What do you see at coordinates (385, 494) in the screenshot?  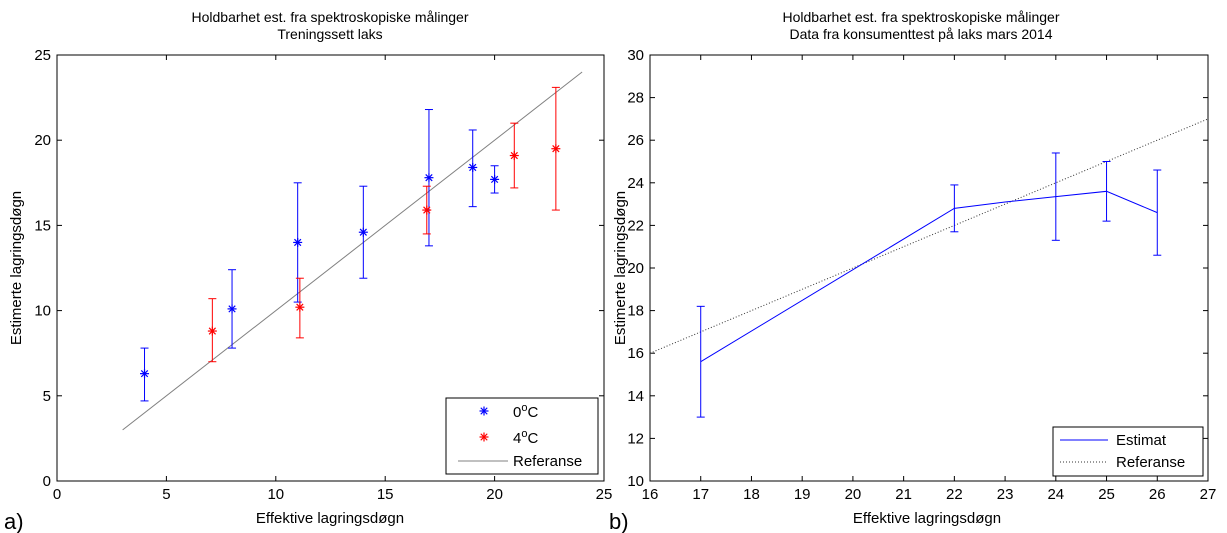 I see `chart-a-xtick-label: 15` at bounding box center [385, 494].